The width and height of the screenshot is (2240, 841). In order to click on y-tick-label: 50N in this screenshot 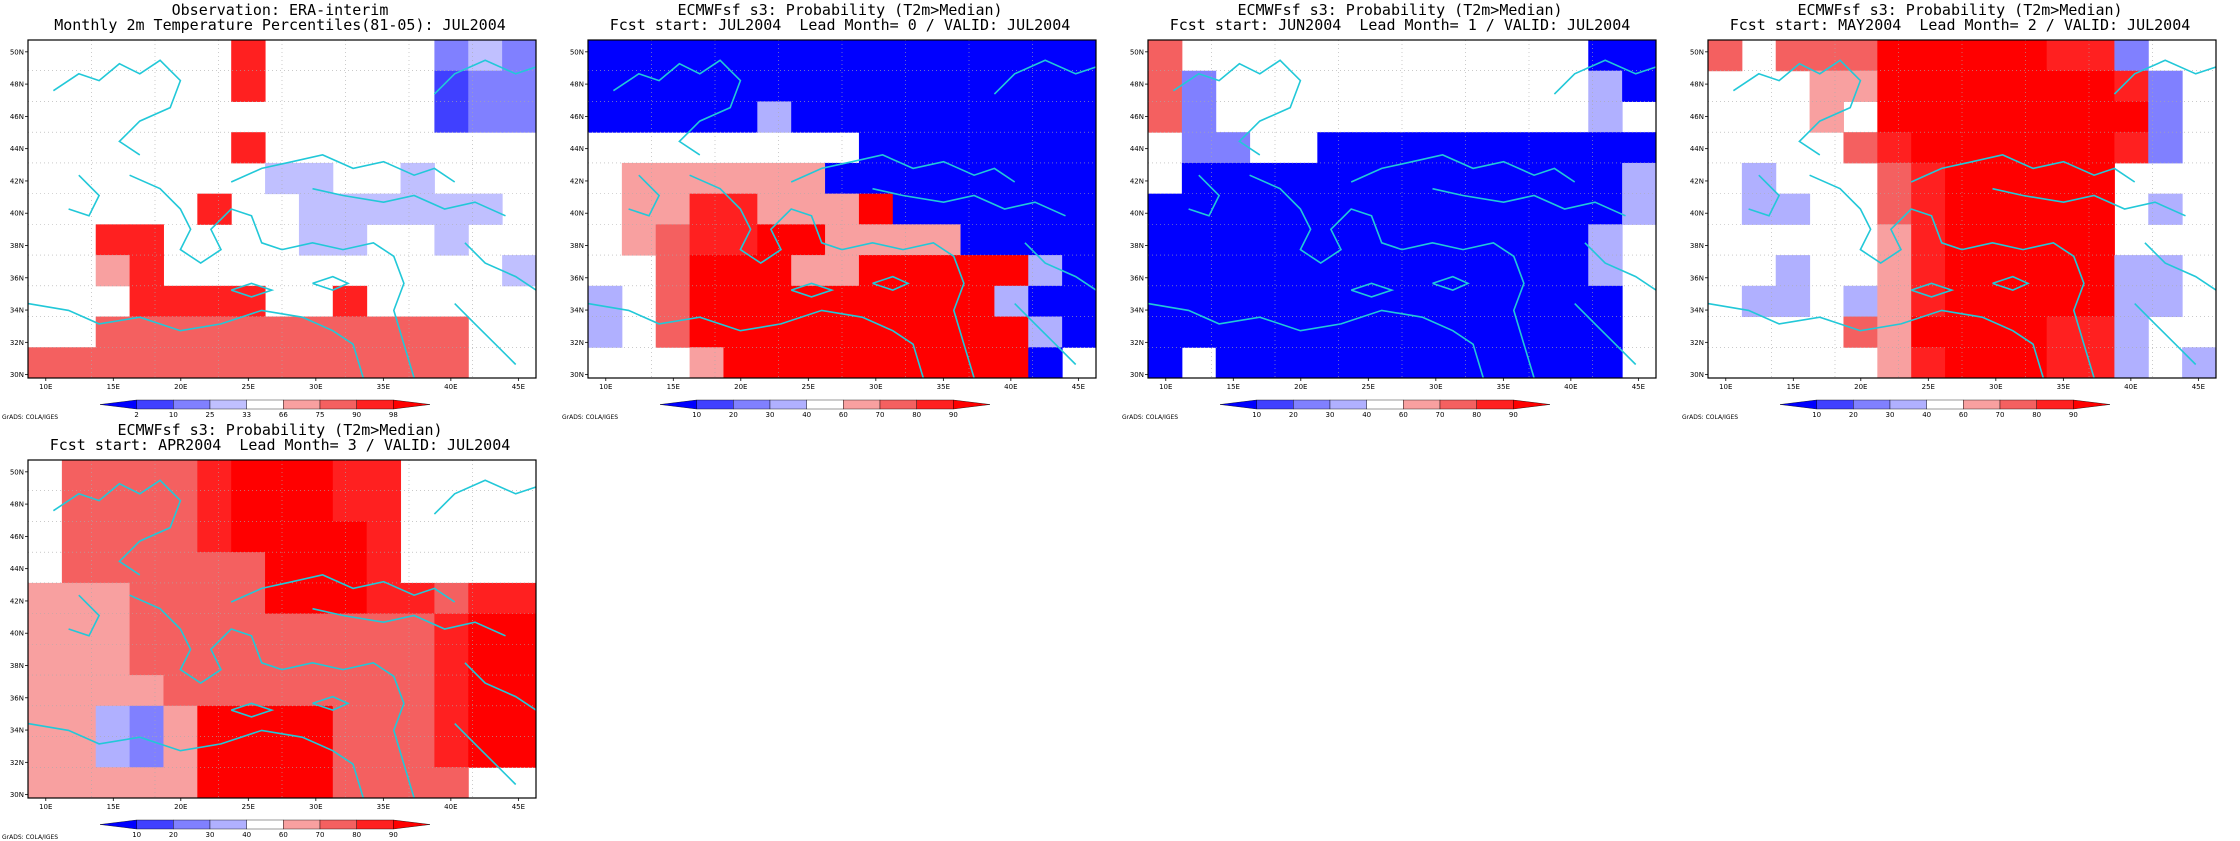, I will do `click(1137, 52)`.